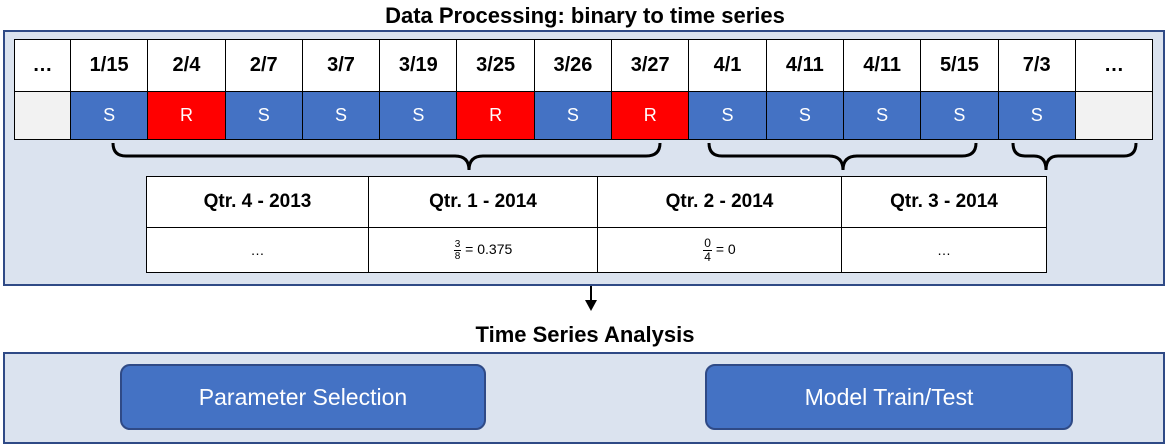 The width and height of the screenshot is (1170, 448). I want to click on status-row: S R S S S R S R S S S S S, so click(584, 115).